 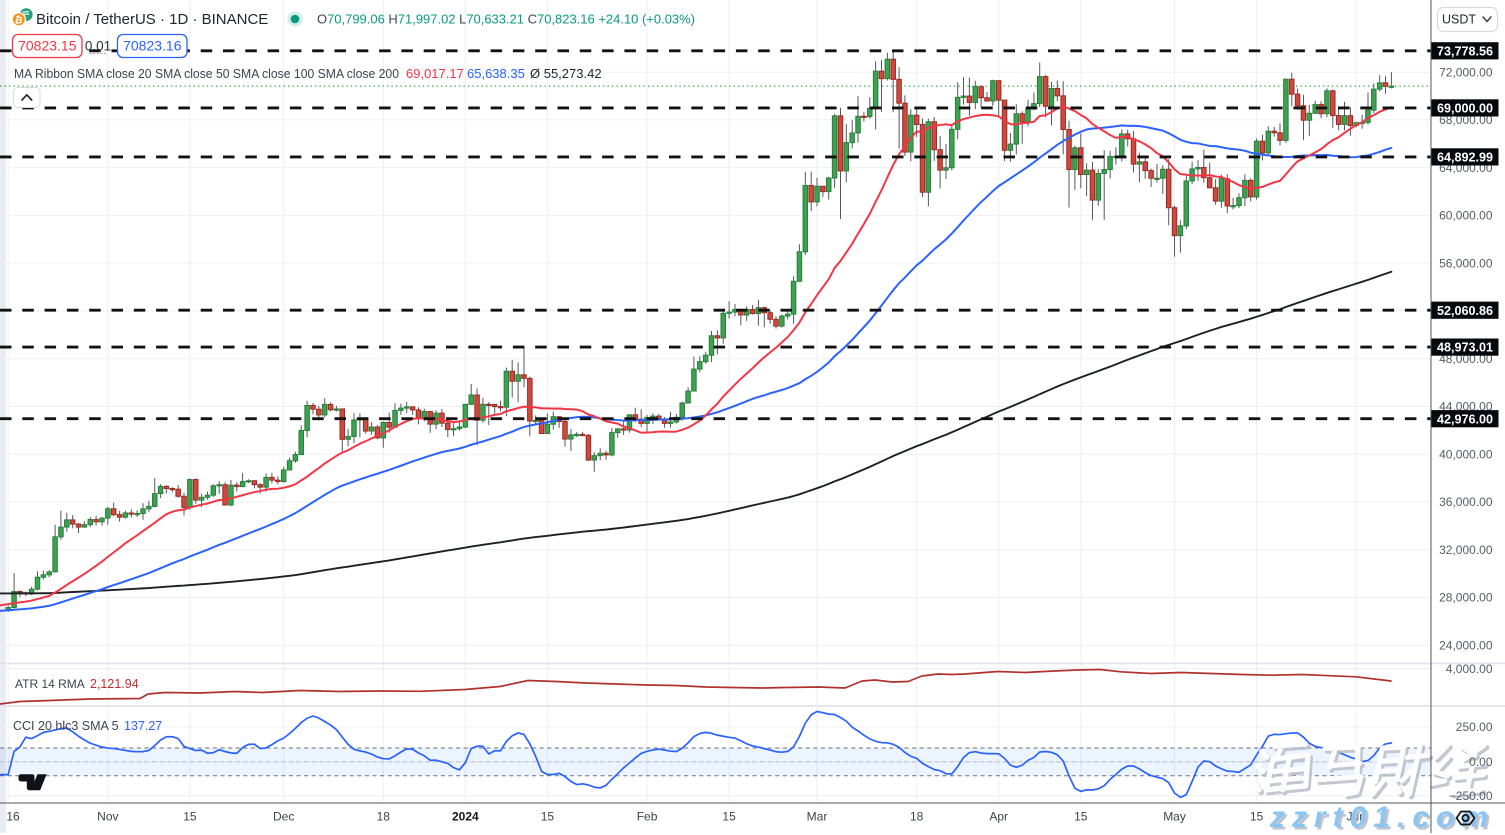 What do you see at coordinates (114, 684) in the screenshot?
I see `svg-text: 2,121.94` at bounding box center [114, 684].